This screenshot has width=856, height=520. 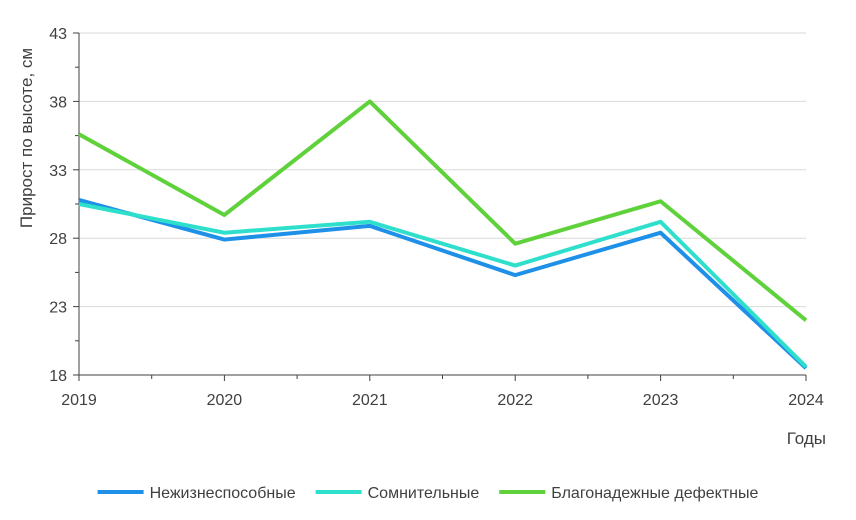 What do you see at coordinates (58, 171) in the screenshot?
I see `y-tick-label: 33` at bounding box center [58, 171].